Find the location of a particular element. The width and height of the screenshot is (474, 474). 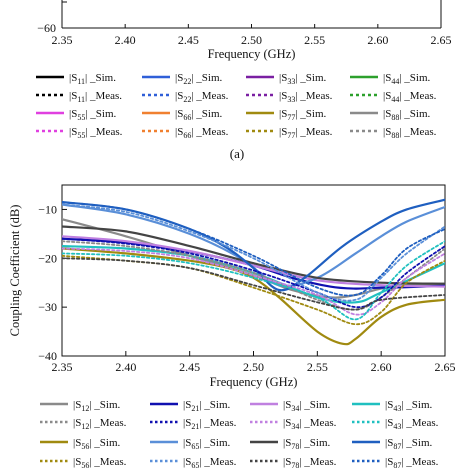

legend-a-entry: |S33| _Sim. is located at coordinates (303, 79).